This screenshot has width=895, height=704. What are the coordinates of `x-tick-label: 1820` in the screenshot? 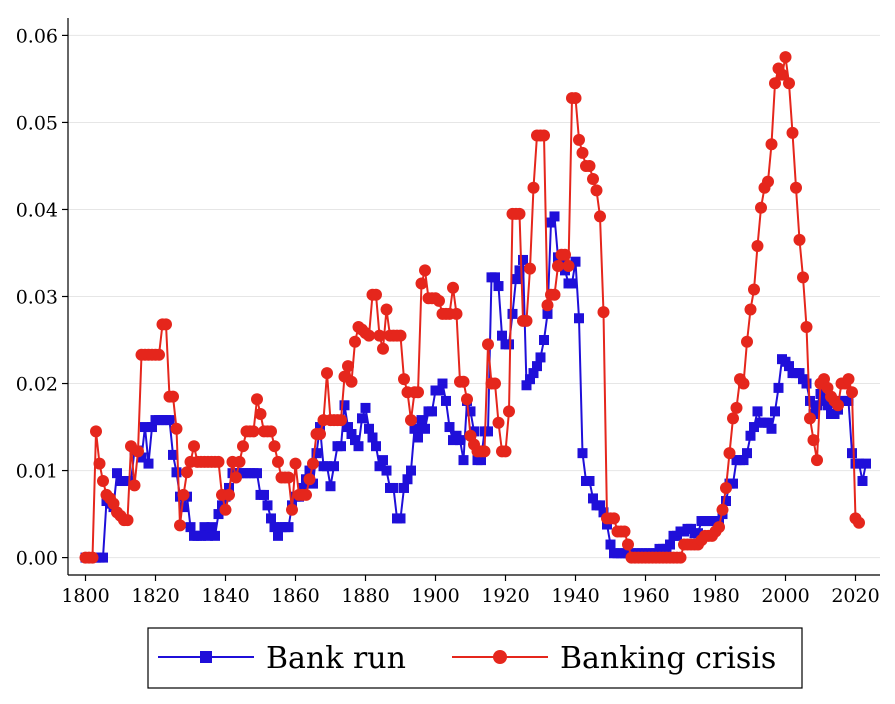 It's located at (155, 596).